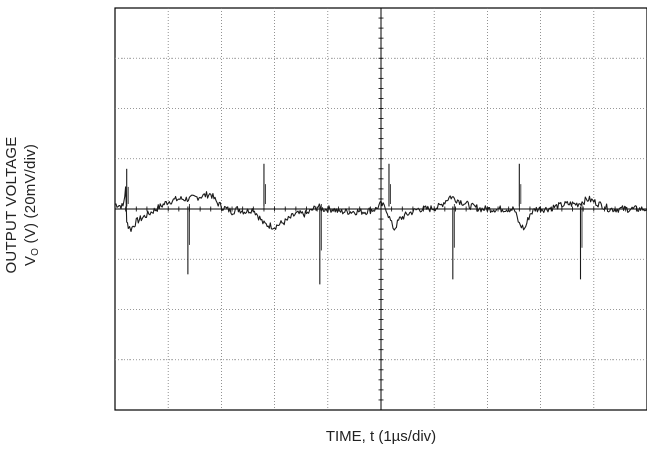  What do you see at coordinates (35, 251) in the screenshot?
I see `y-axis-label-subscript: O` at bounding box center [35, 251].